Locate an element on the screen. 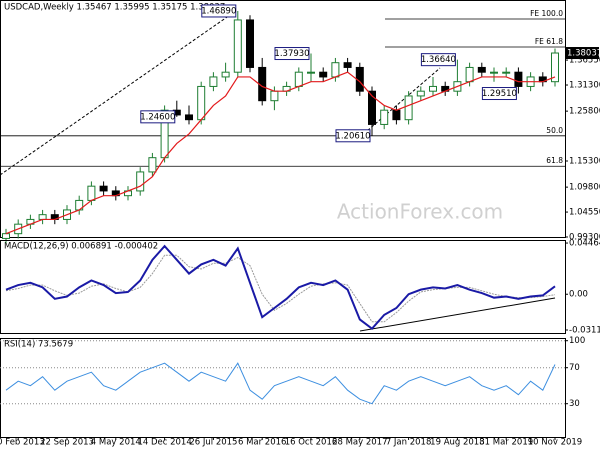  x-tick-label: 19 Aug 2018 is located at coordinates (457, 443).